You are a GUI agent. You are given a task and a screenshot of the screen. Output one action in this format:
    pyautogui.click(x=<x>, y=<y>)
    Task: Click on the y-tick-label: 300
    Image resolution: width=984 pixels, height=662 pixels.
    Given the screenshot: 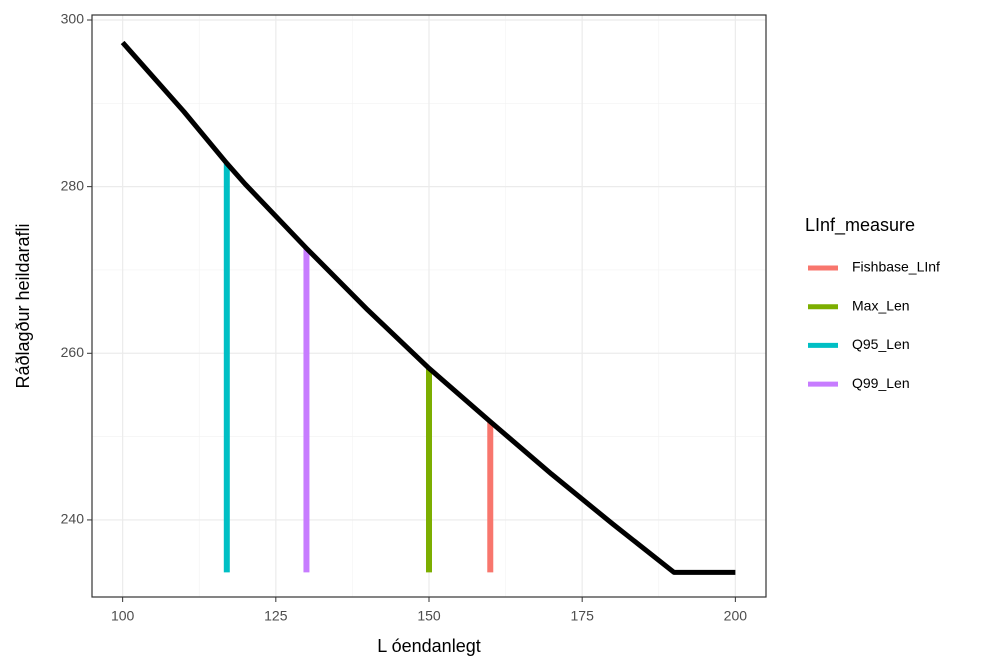 What is the action you would take?
    pyautogui.click(x=73, y=19)
    